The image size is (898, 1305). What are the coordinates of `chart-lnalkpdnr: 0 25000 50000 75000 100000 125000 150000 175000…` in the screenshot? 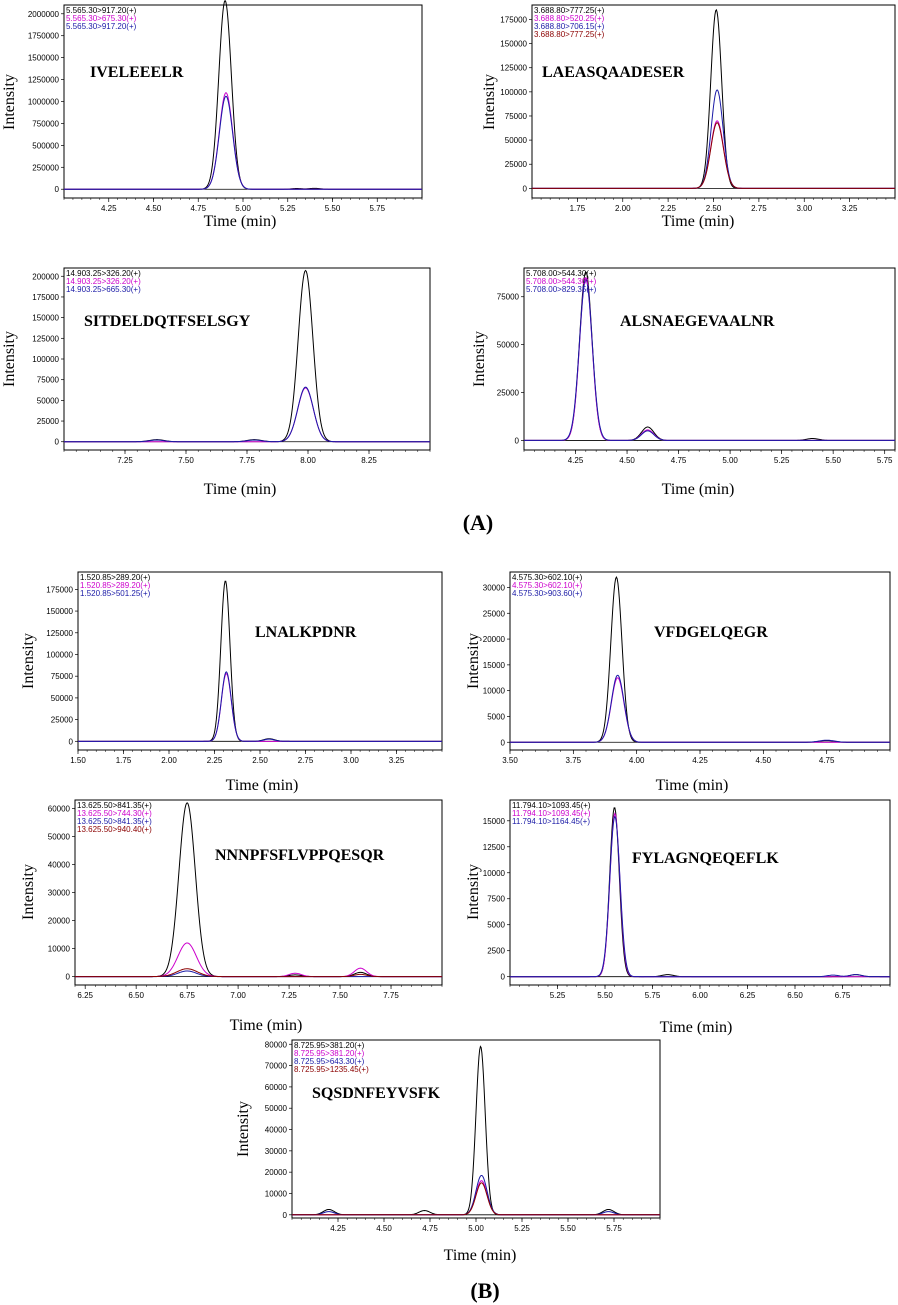 It's located at (231, 682).